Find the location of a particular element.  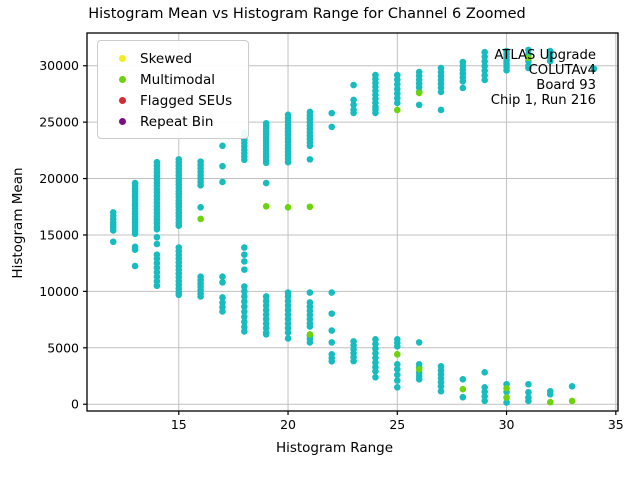

legend-label: Multimodal is located at coordinates (178, 79).